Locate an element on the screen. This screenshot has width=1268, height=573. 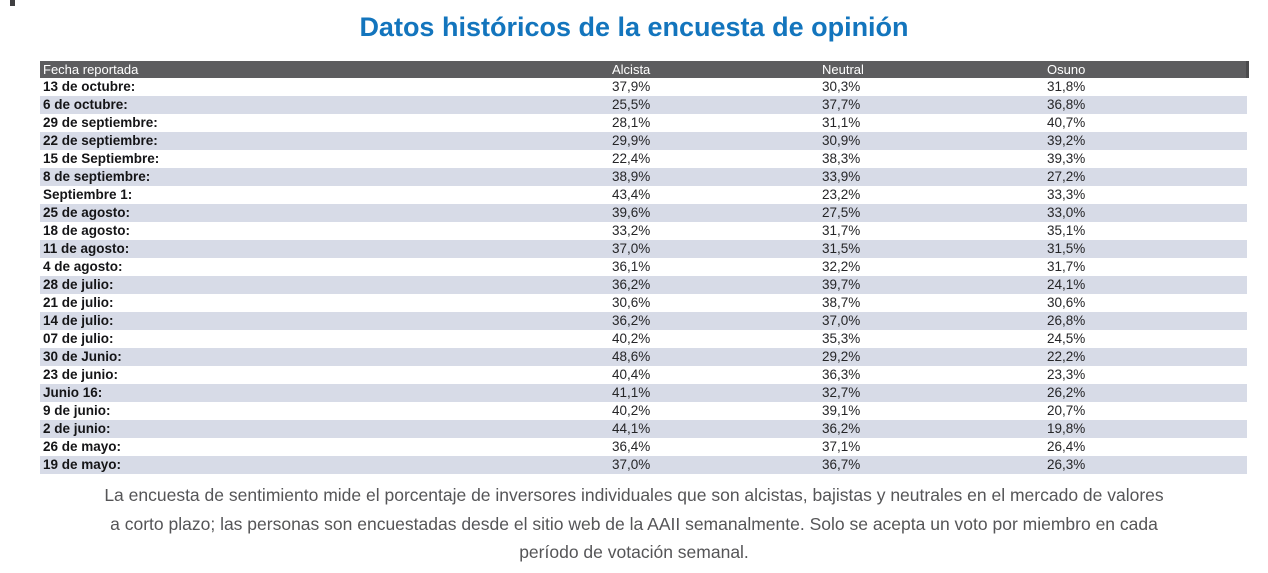
table-row: 30 de Junio: 48,6% 29,2% 22,2% is located at coordinates (643, 357).